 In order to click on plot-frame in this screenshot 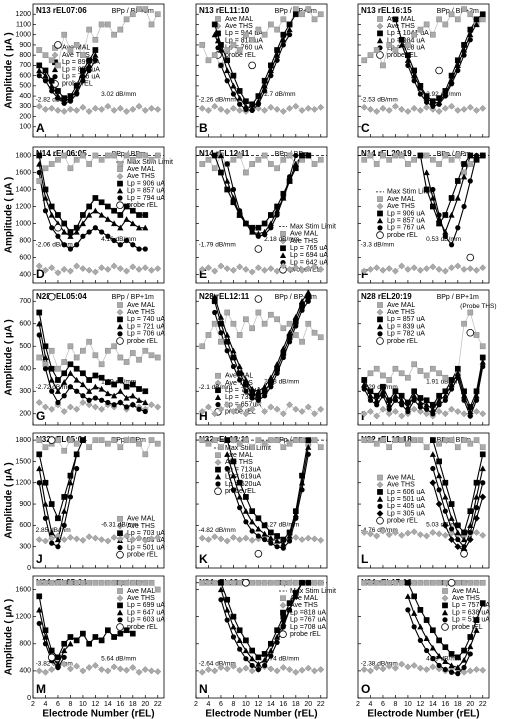, I will do `click(98, 215)`.